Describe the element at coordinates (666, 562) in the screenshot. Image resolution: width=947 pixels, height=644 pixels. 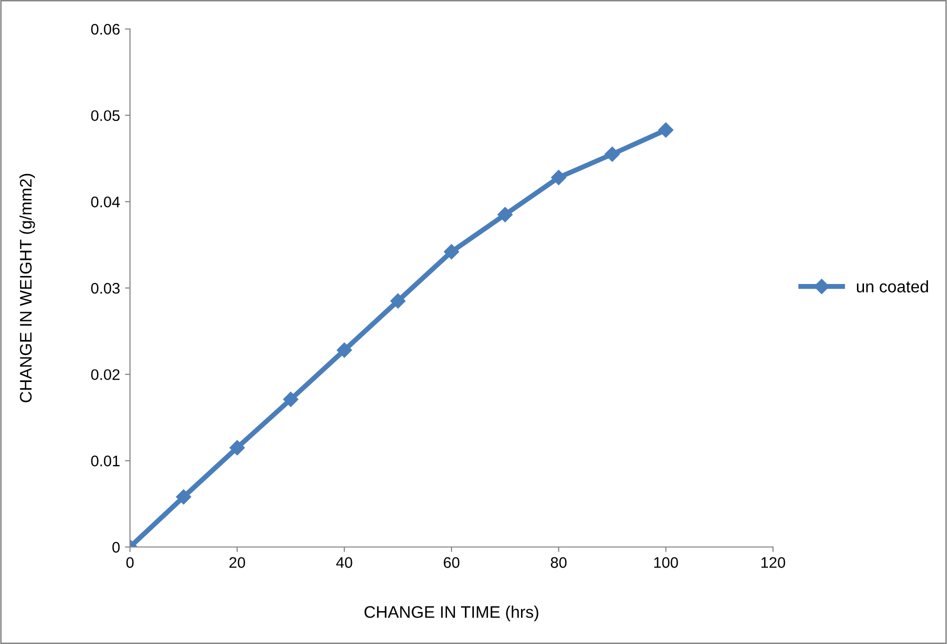
I see `x-tick-label: 100` at that location.